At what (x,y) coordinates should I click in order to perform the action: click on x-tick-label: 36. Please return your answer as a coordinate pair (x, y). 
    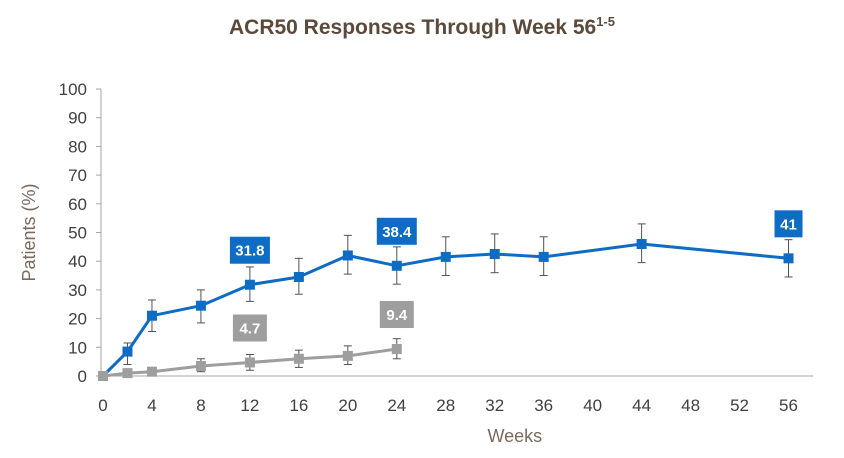
    Looking at the image, I should click on (543, 405).